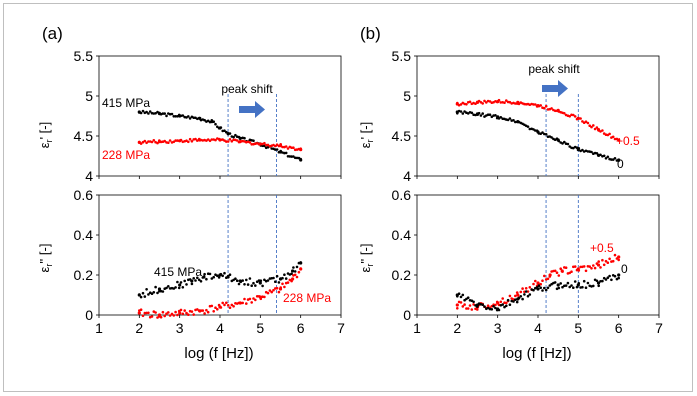  I want to click on y-axis-title-a-bottom: εr'' [-], so click(45, 258).